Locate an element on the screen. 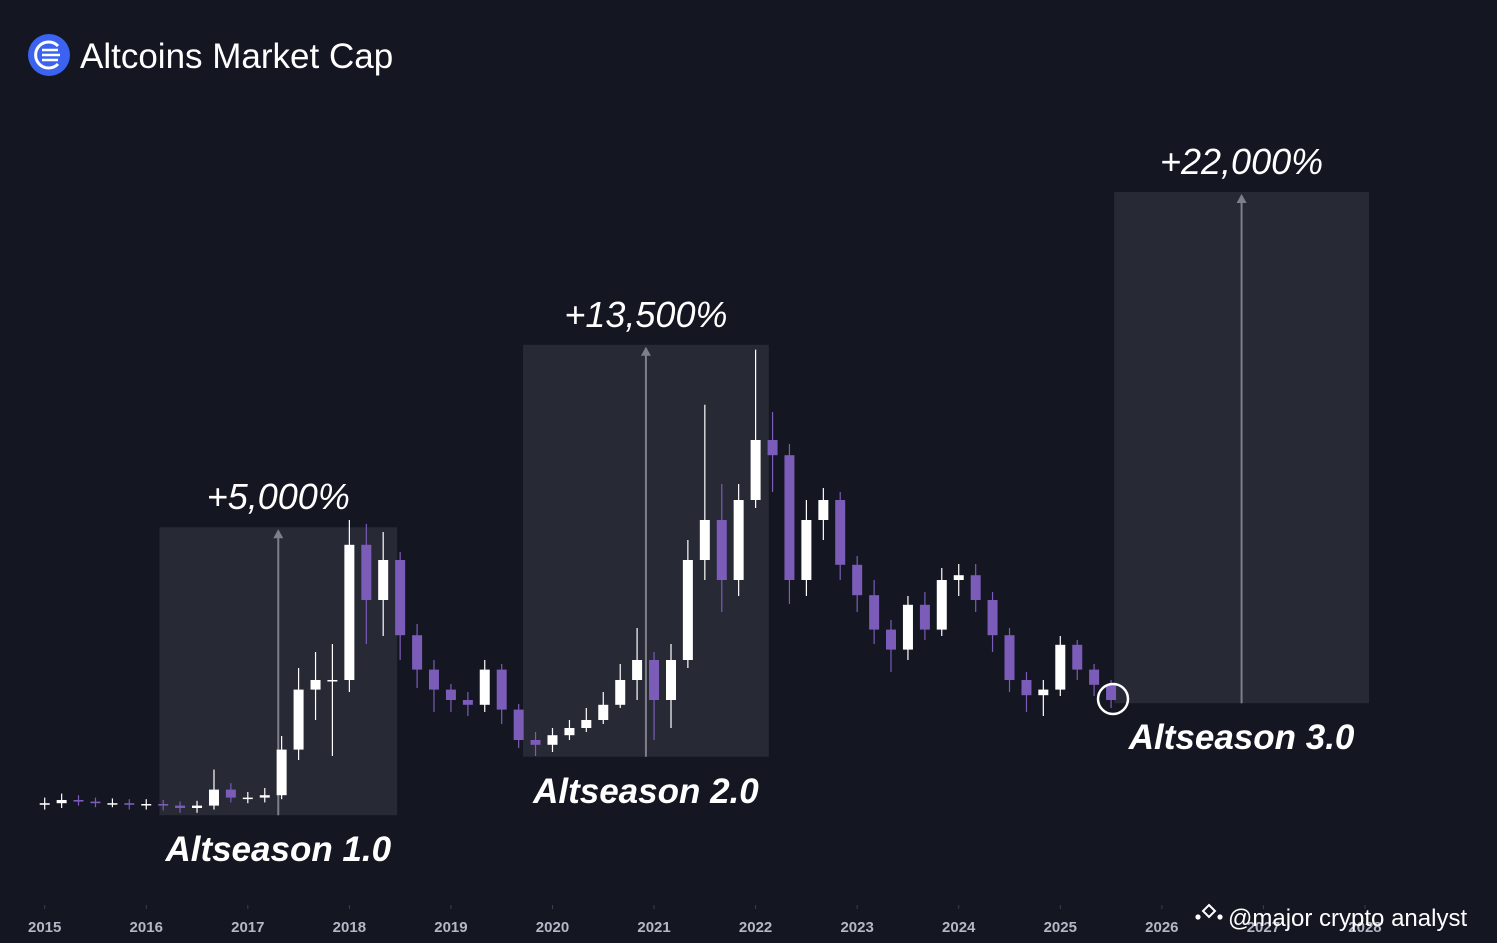 The width and height of the screenshot is (1497, 943). x-tick-label: 2025 is located at coordinates (1060, 927).